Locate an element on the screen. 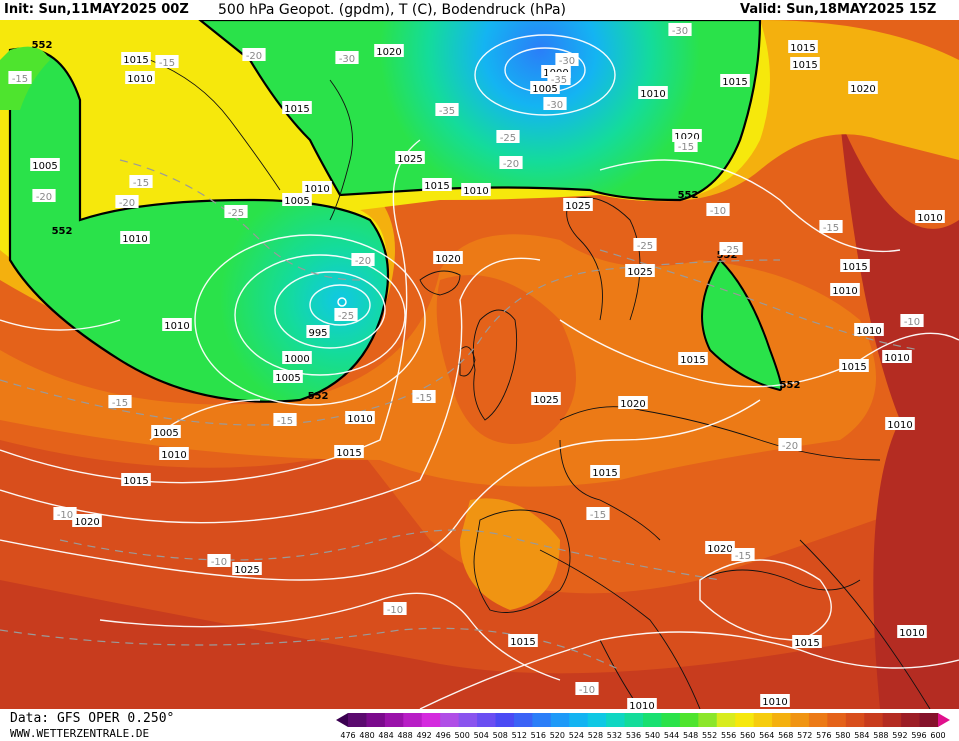 The image size is (959, 741). contour-552-label: 552 is located at coordinates (727, 255).